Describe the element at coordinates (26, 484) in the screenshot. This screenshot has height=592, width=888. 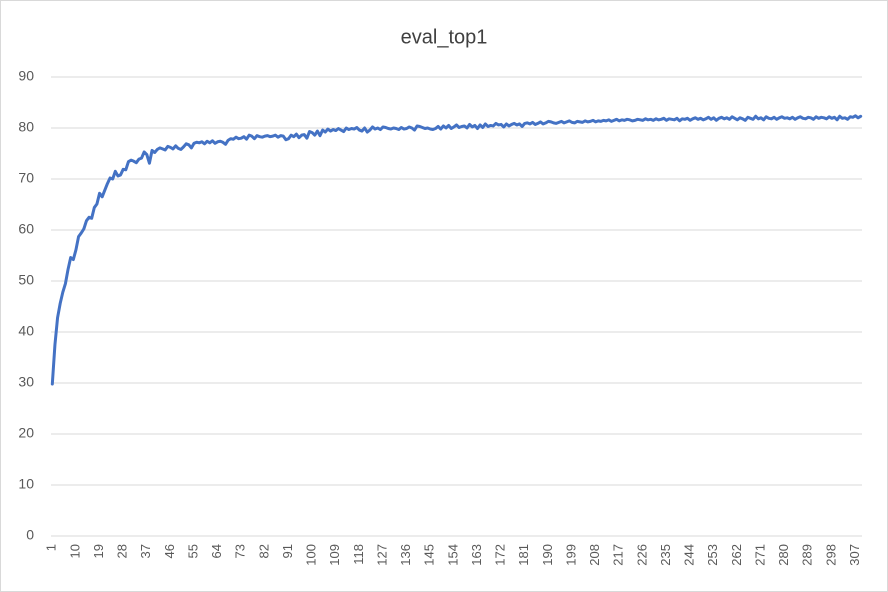
I see `y-tick-label: 10` at that location.